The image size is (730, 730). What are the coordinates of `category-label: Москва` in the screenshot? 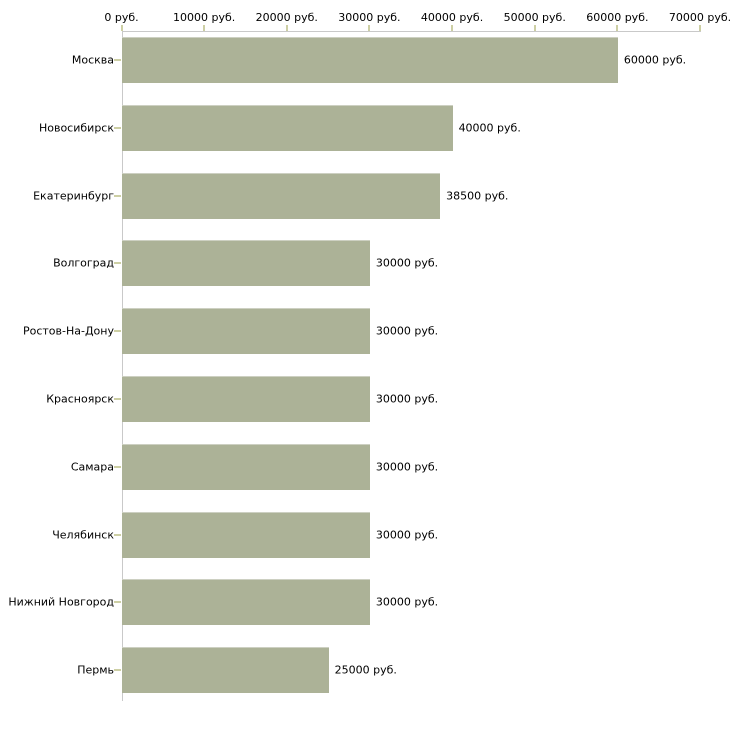 It's located at (92, 60).